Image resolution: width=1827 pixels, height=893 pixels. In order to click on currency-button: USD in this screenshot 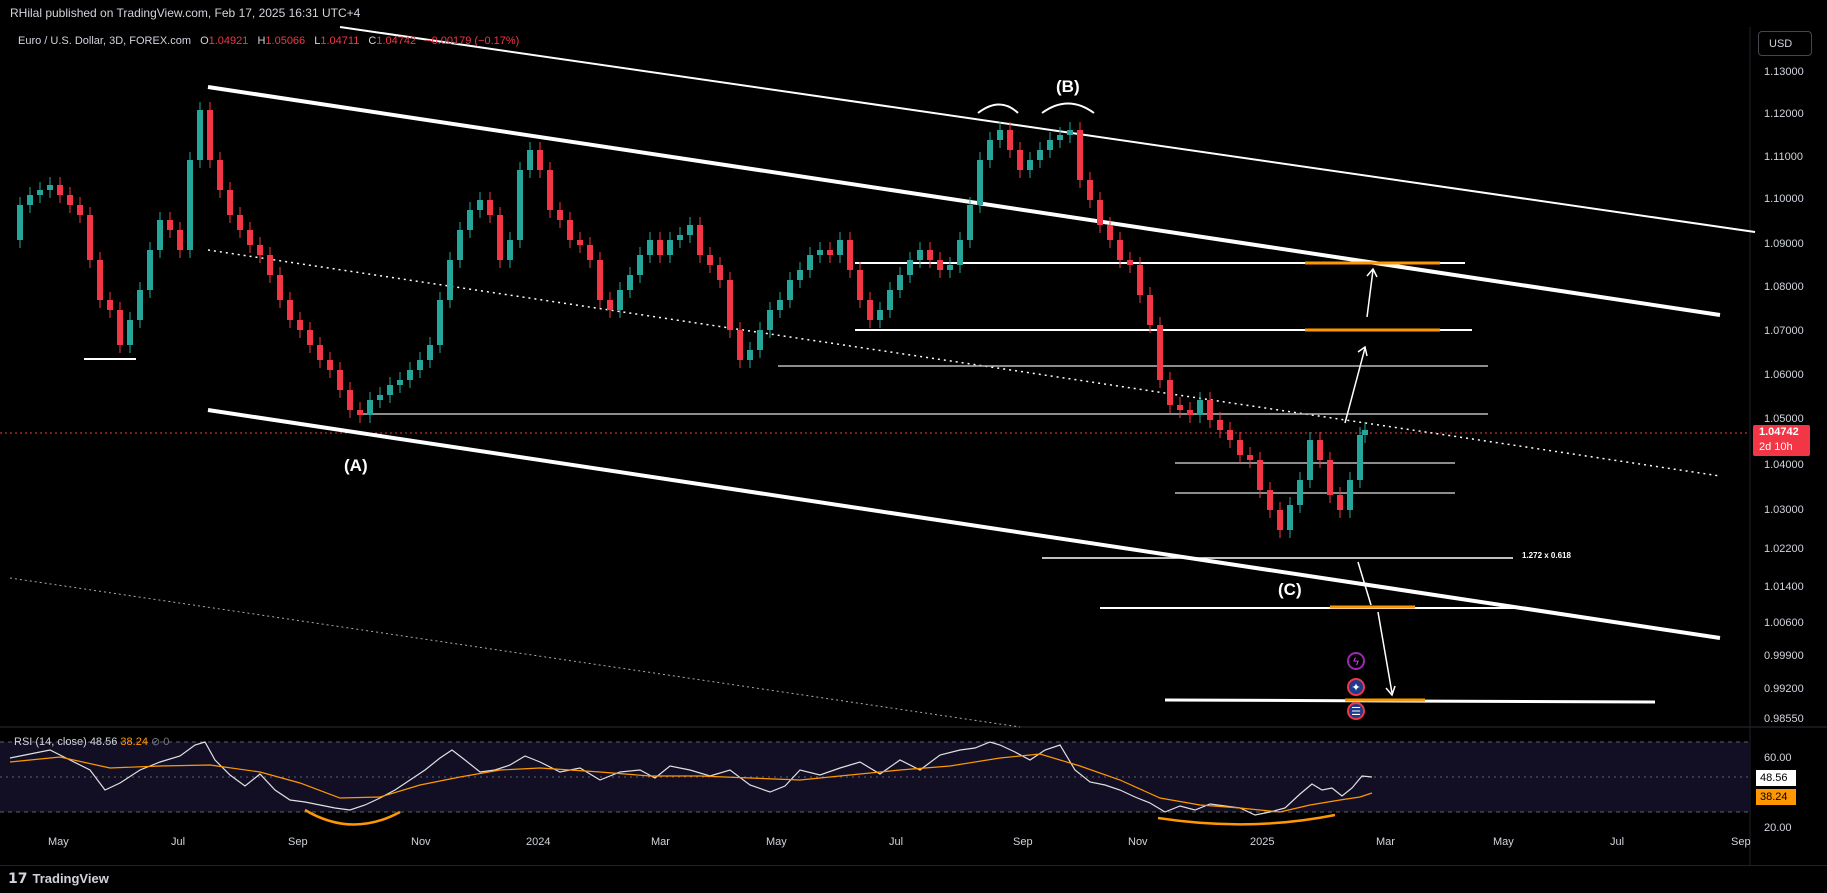, I will do `click(1785, 43)`.